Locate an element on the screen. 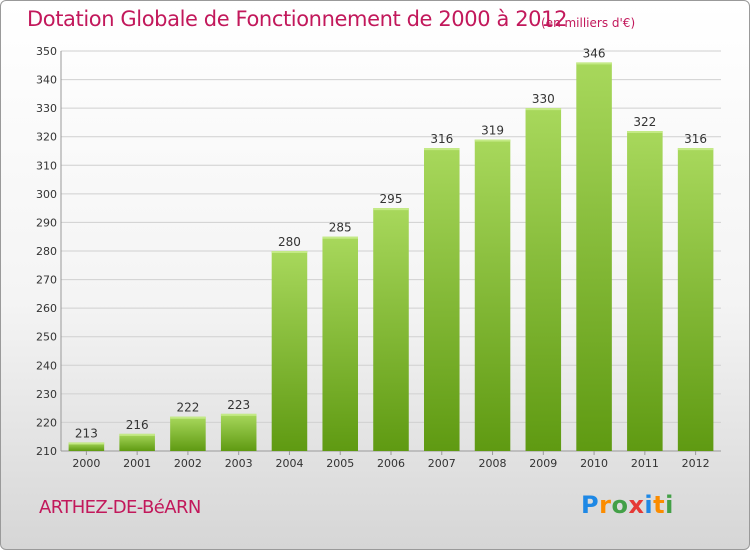 This screenshot has height=550, width=750. y-tick-label: 220 is located at coordinates (46, 422).